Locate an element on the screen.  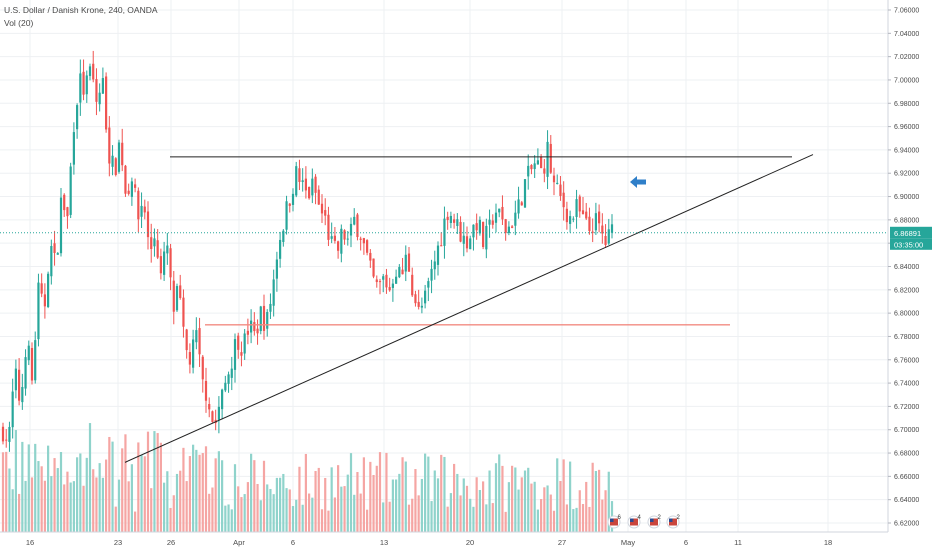
us-flag-canton is located at coordinates (671, 520).